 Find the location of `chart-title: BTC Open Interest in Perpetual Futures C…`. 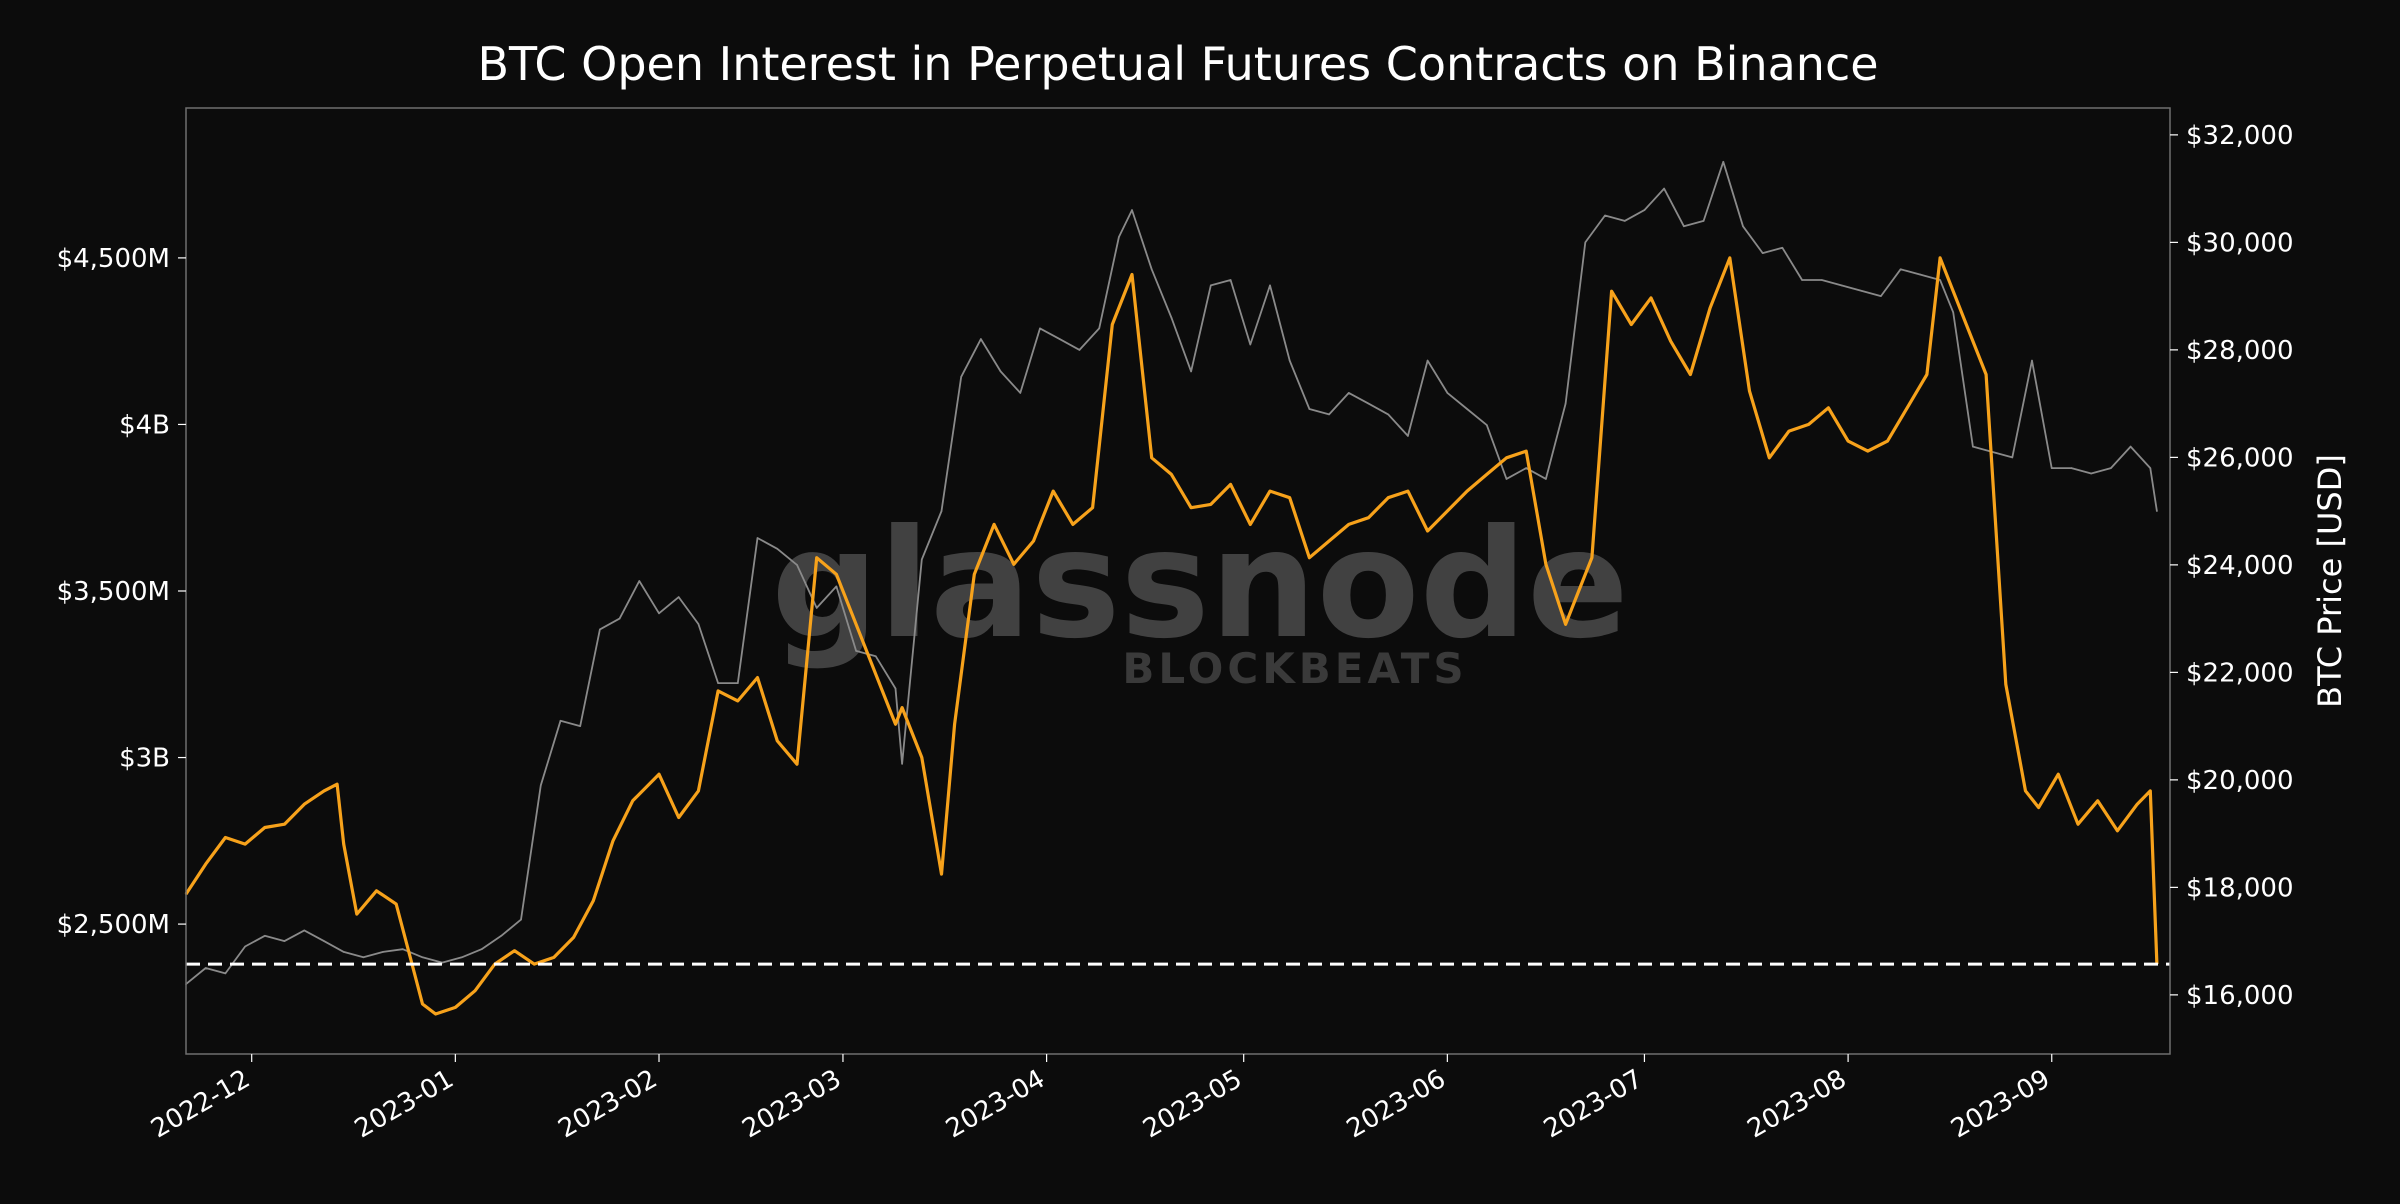

chart-title: BTC Open Interest in Perpetual Futures C… is located at coordinates (1177, 64).